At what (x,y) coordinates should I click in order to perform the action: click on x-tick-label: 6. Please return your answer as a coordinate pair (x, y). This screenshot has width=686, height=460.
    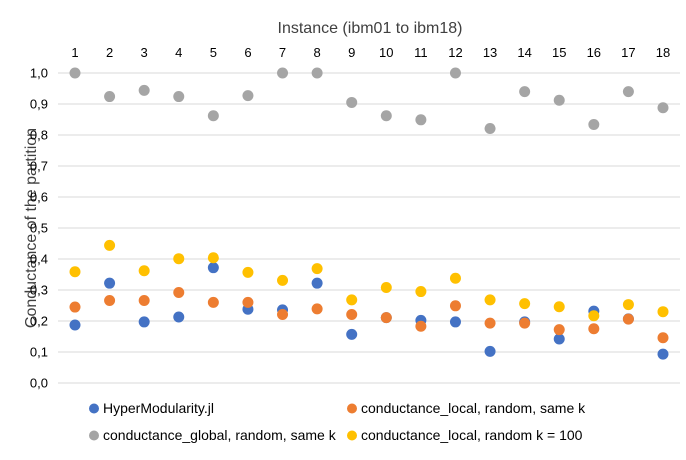
    Looking at the image, I should click on (247, 52).